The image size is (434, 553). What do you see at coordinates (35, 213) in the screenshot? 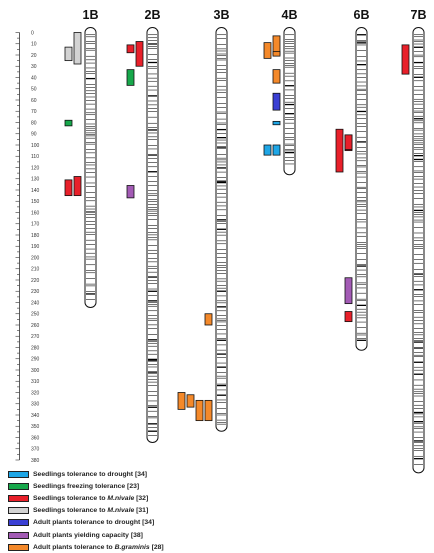
I see `scale-tick-label: 160` at bounding box center [35, 213].